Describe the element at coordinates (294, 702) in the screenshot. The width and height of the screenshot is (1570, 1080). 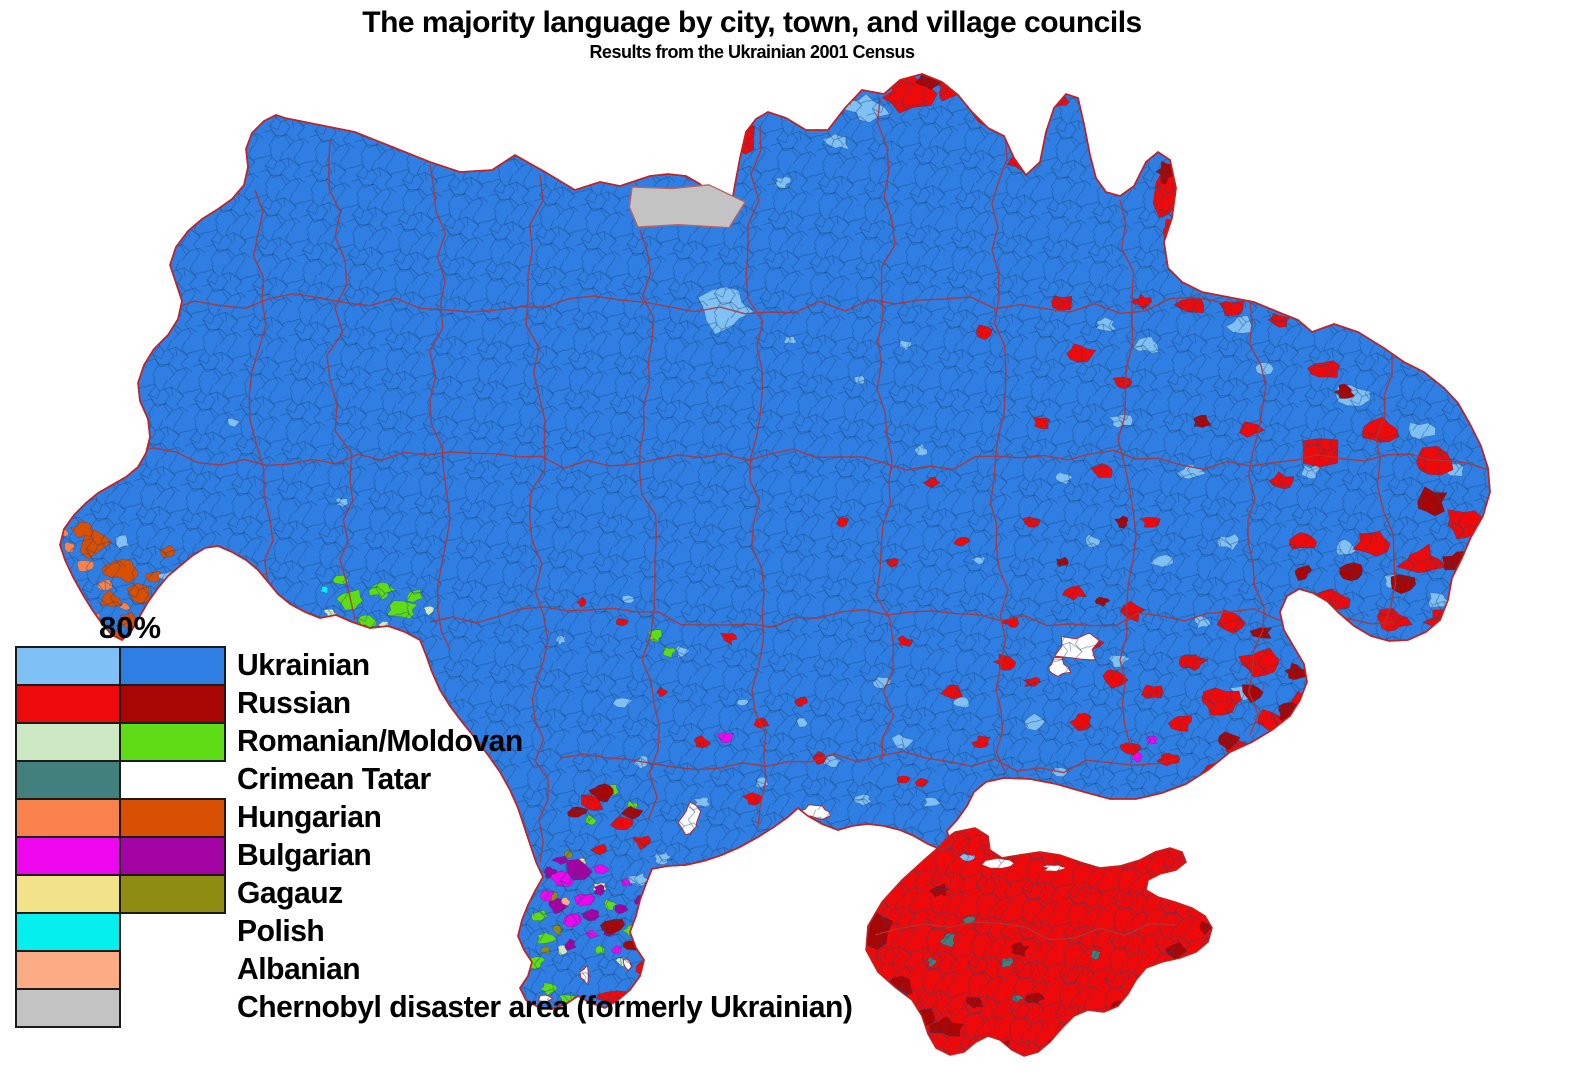
I see `legend-label: Russian` at that location.